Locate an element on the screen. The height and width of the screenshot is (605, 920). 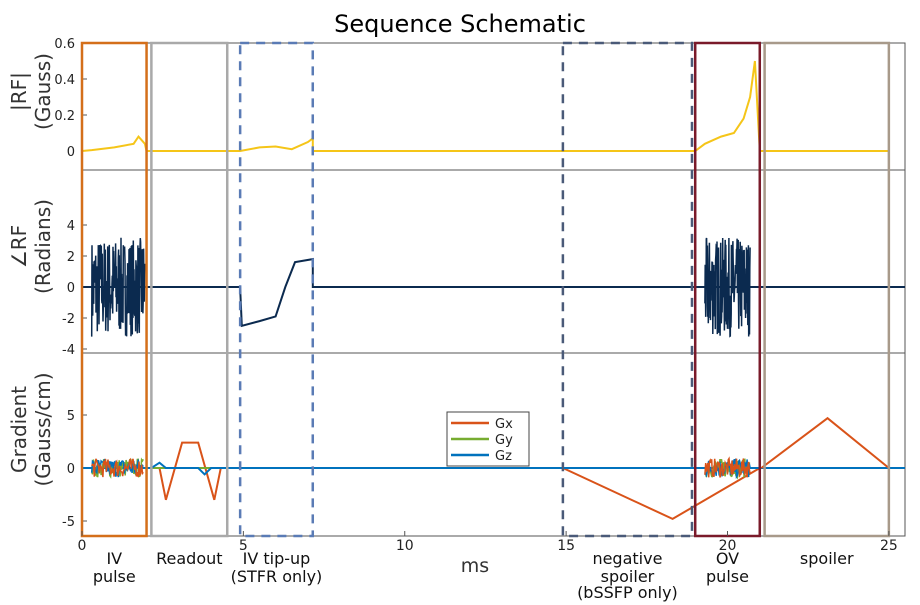
segment-iv-tip-up: IV tip-up(STFR only) is located at coordinates (277, 313).